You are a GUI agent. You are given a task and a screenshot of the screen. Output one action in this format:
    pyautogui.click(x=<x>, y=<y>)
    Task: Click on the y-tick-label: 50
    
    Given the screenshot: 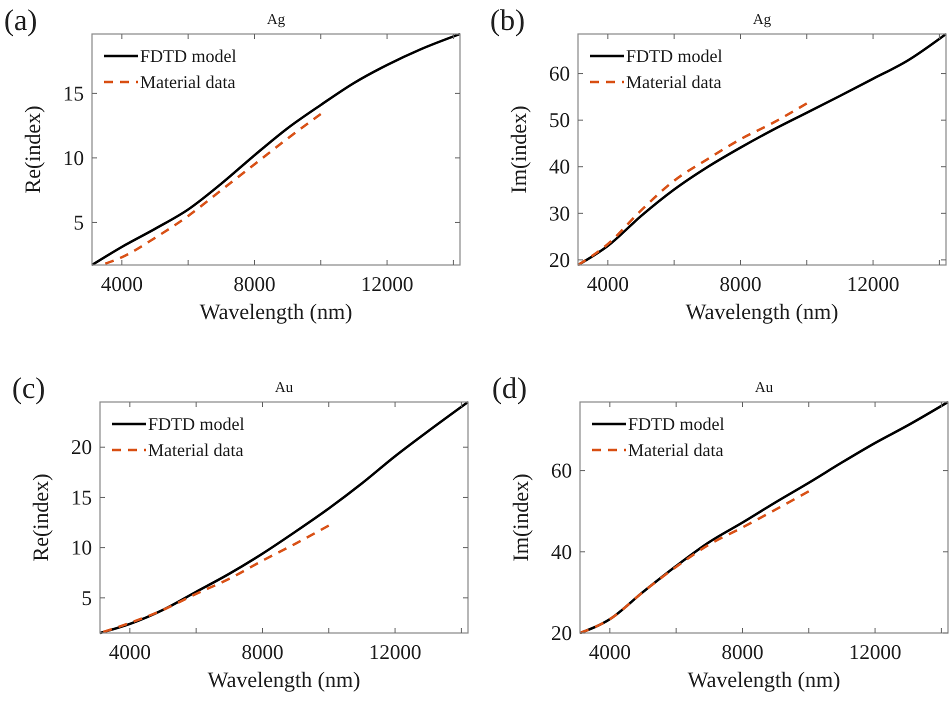 What is the action you would take?
    pyautogui.click(x=559, y=120)
    